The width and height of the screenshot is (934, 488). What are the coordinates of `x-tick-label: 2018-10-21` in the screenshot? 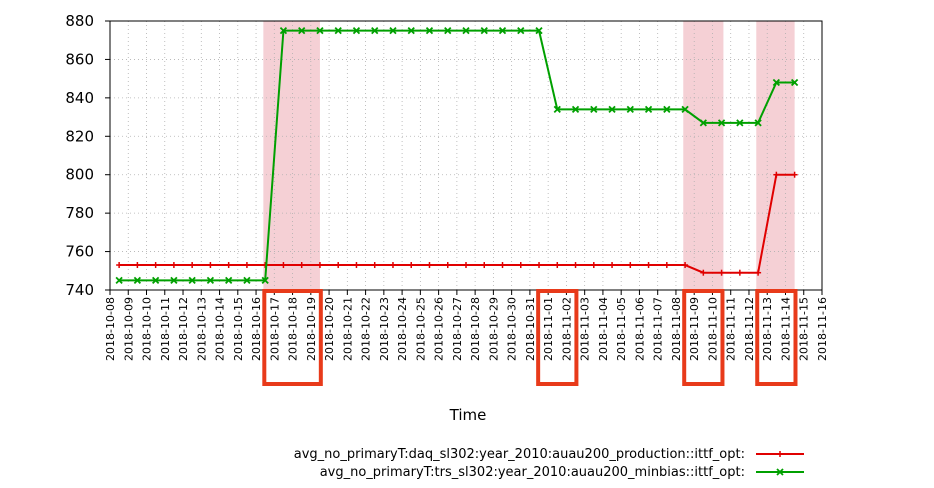 It's located at (347, 329).